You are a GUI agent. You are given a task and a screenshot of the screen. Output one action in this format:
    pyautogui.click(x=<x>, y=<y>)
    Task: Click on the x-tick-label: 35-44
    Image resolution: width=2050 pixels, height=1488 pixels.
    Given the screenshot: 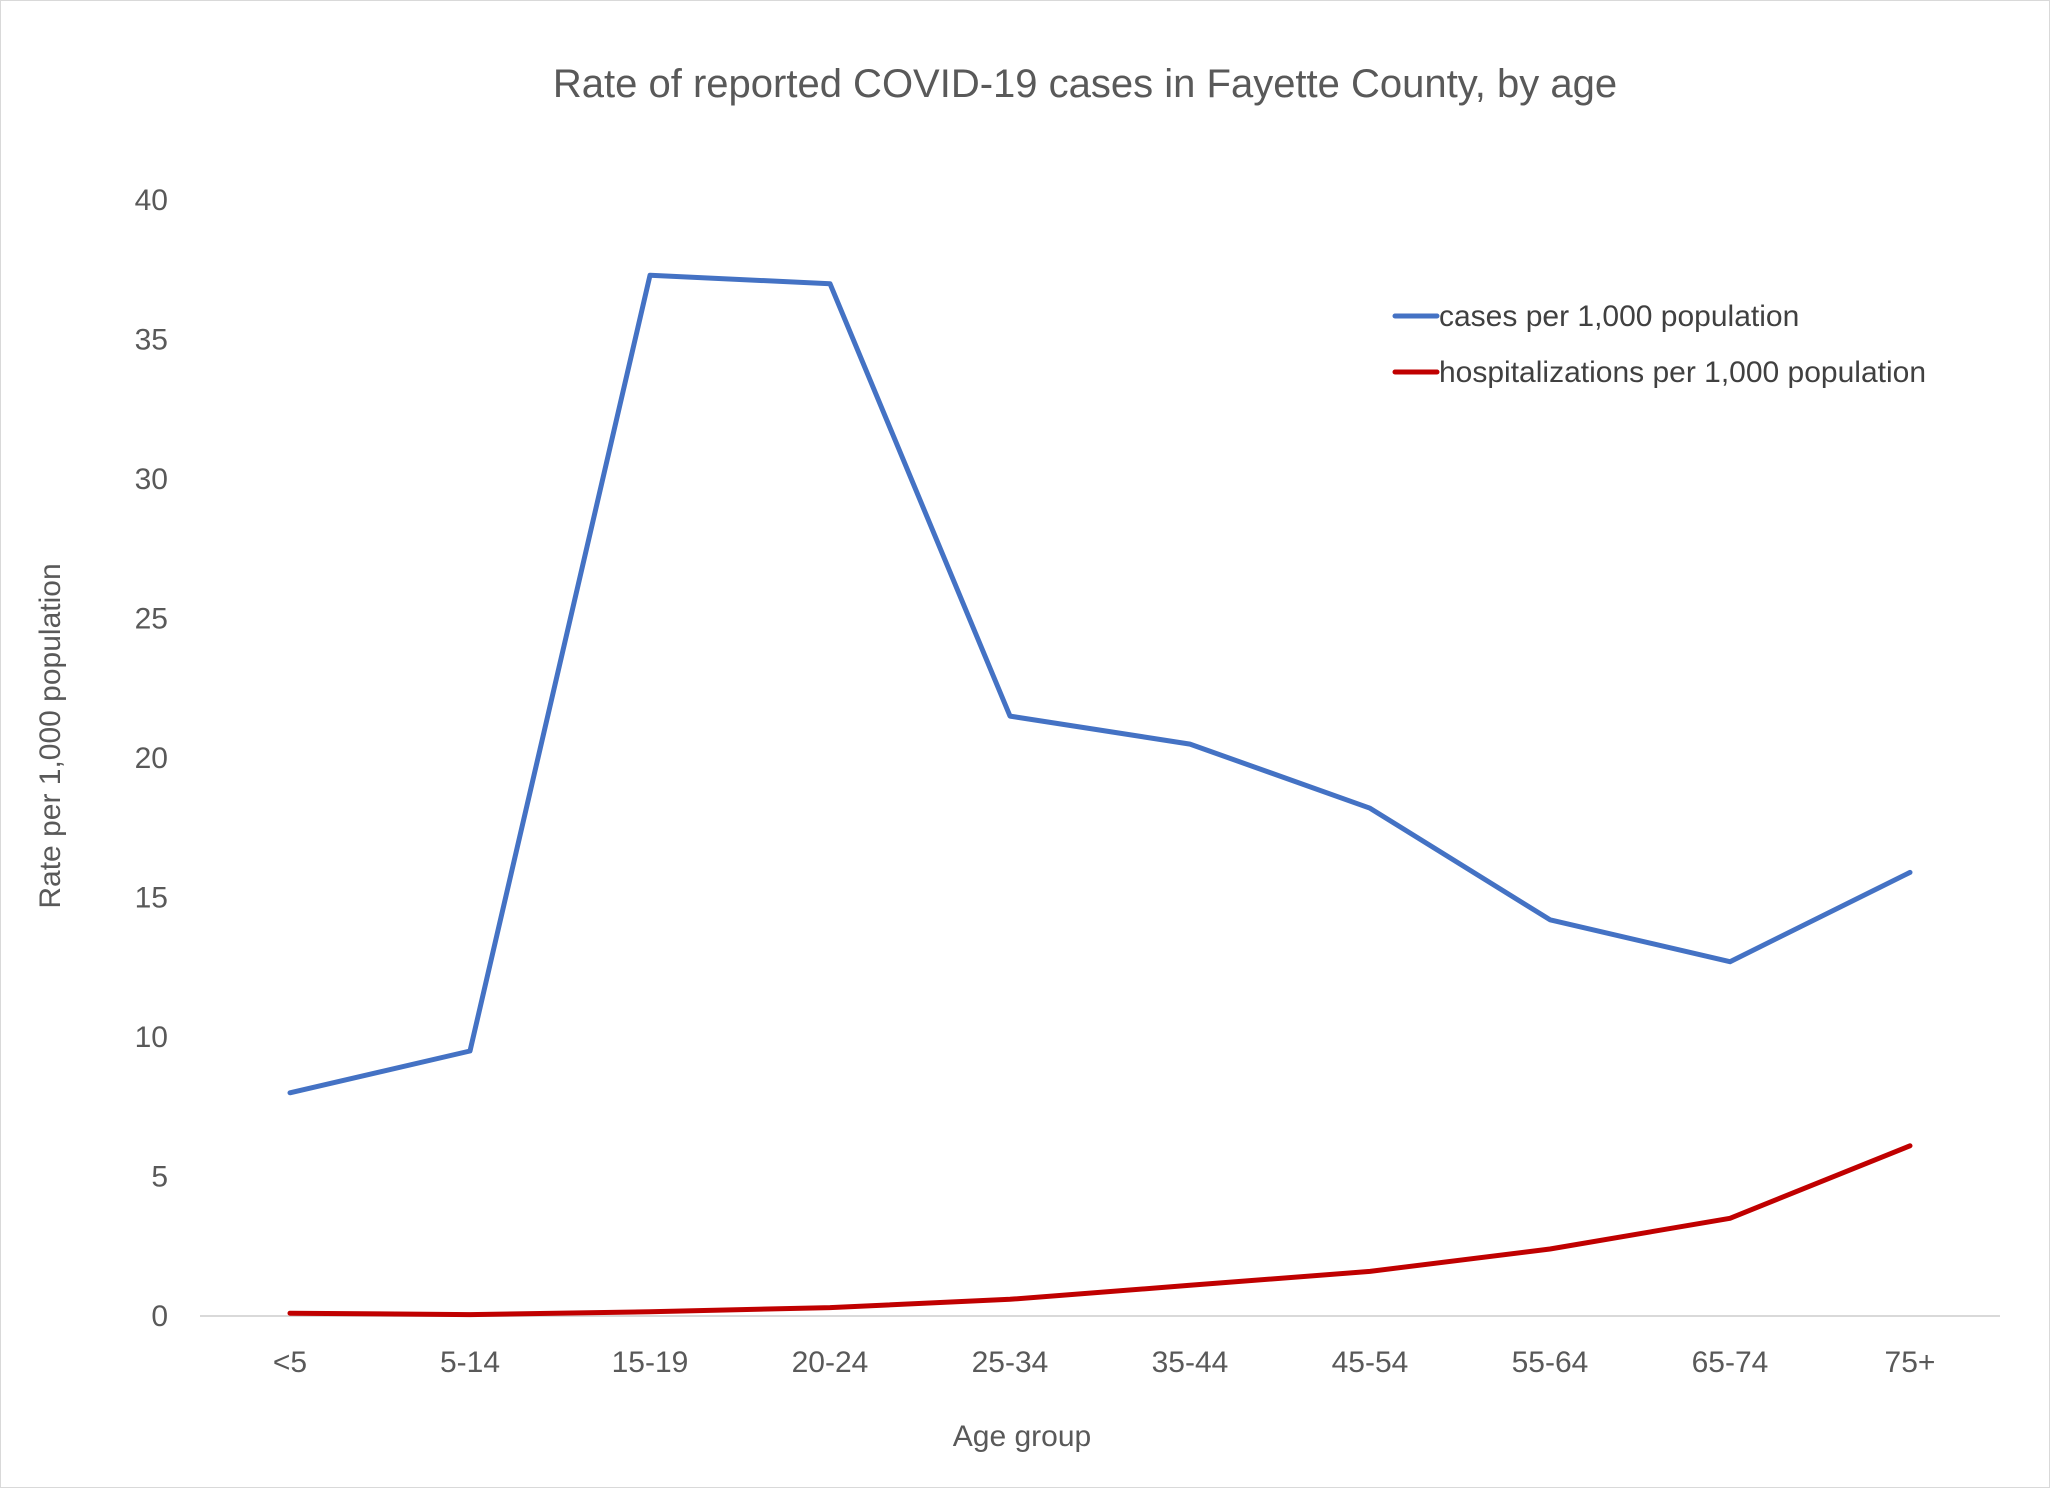 What is the action you would take?
    pyautogui.click(x=1190, y=1362)
    